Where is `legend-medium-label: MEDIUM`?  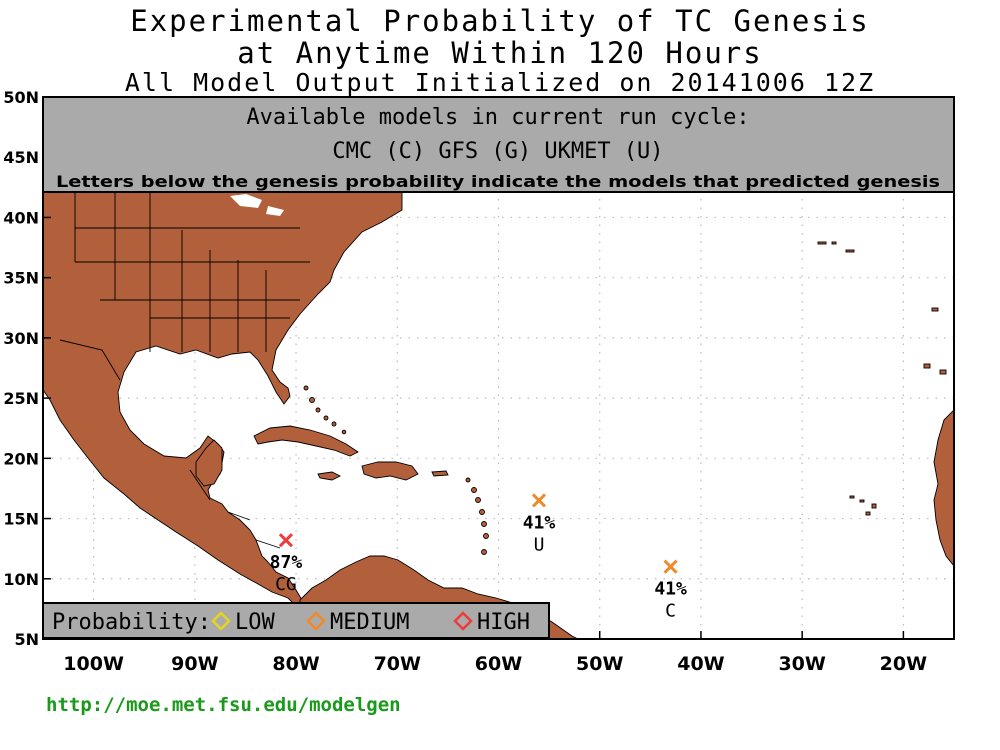 legend-medium-label: MEDIUM is located at coordinates (369, 622).